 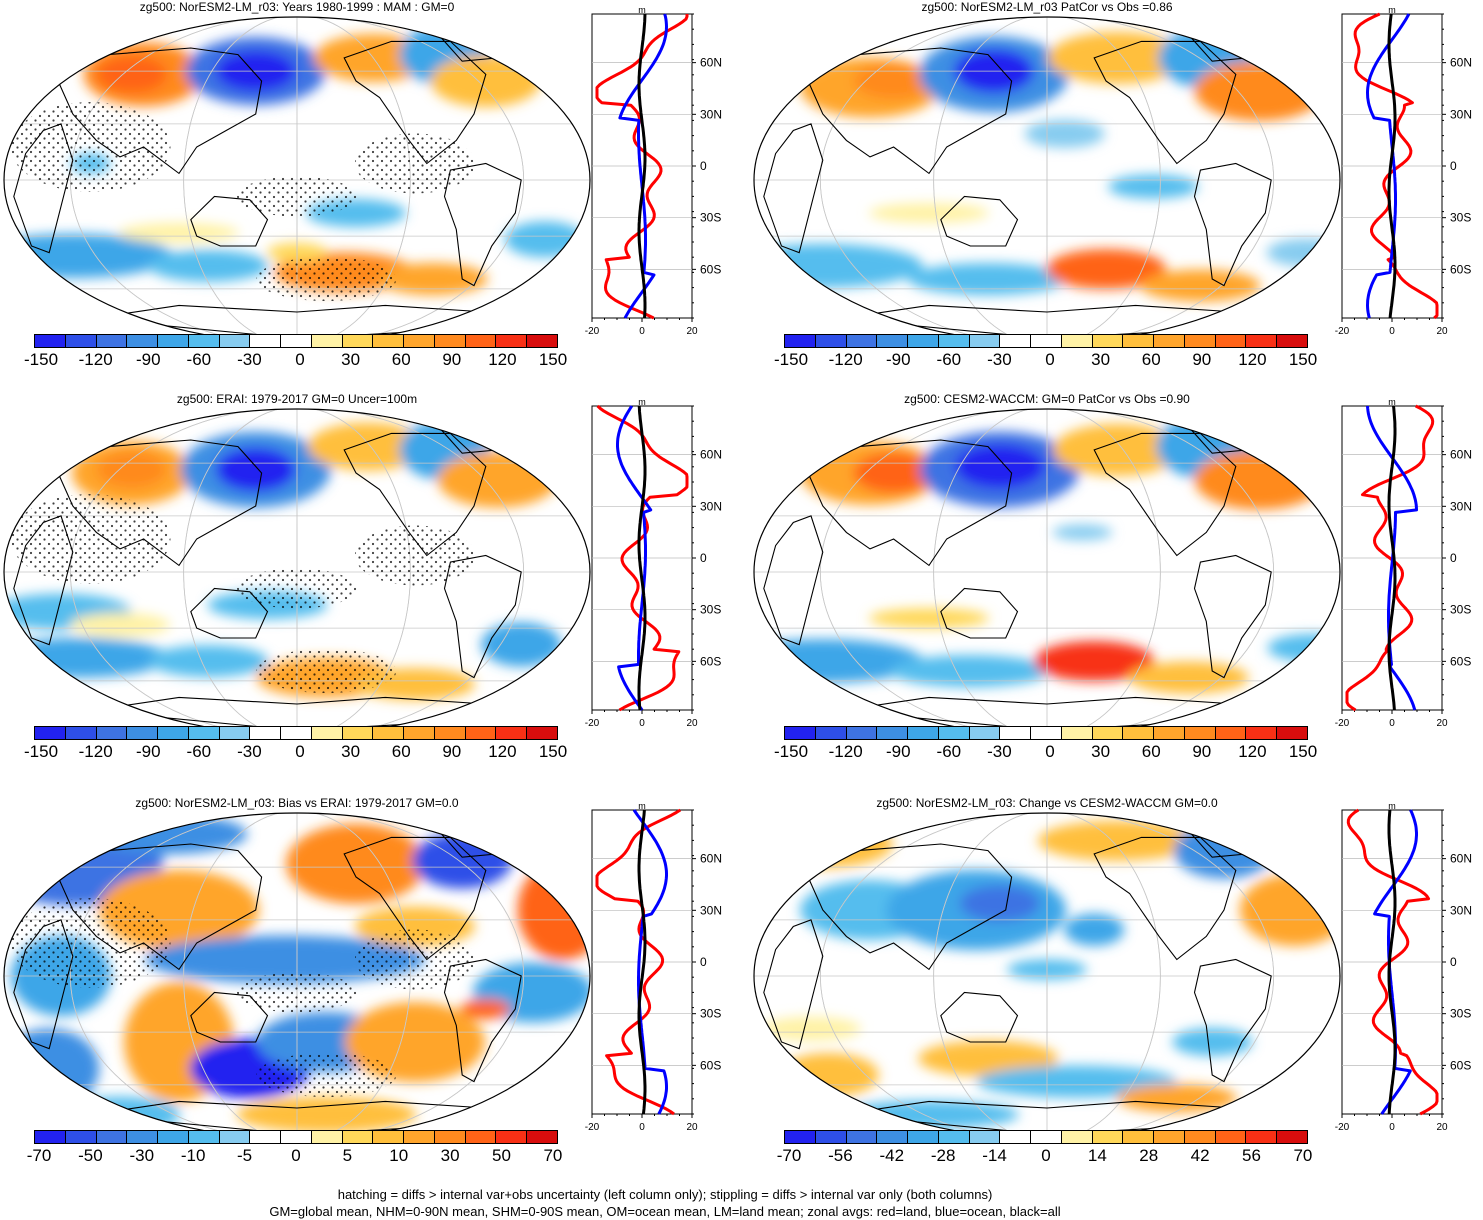 I want to click on colorbar-label: -42, so click(x=892, y=1156).